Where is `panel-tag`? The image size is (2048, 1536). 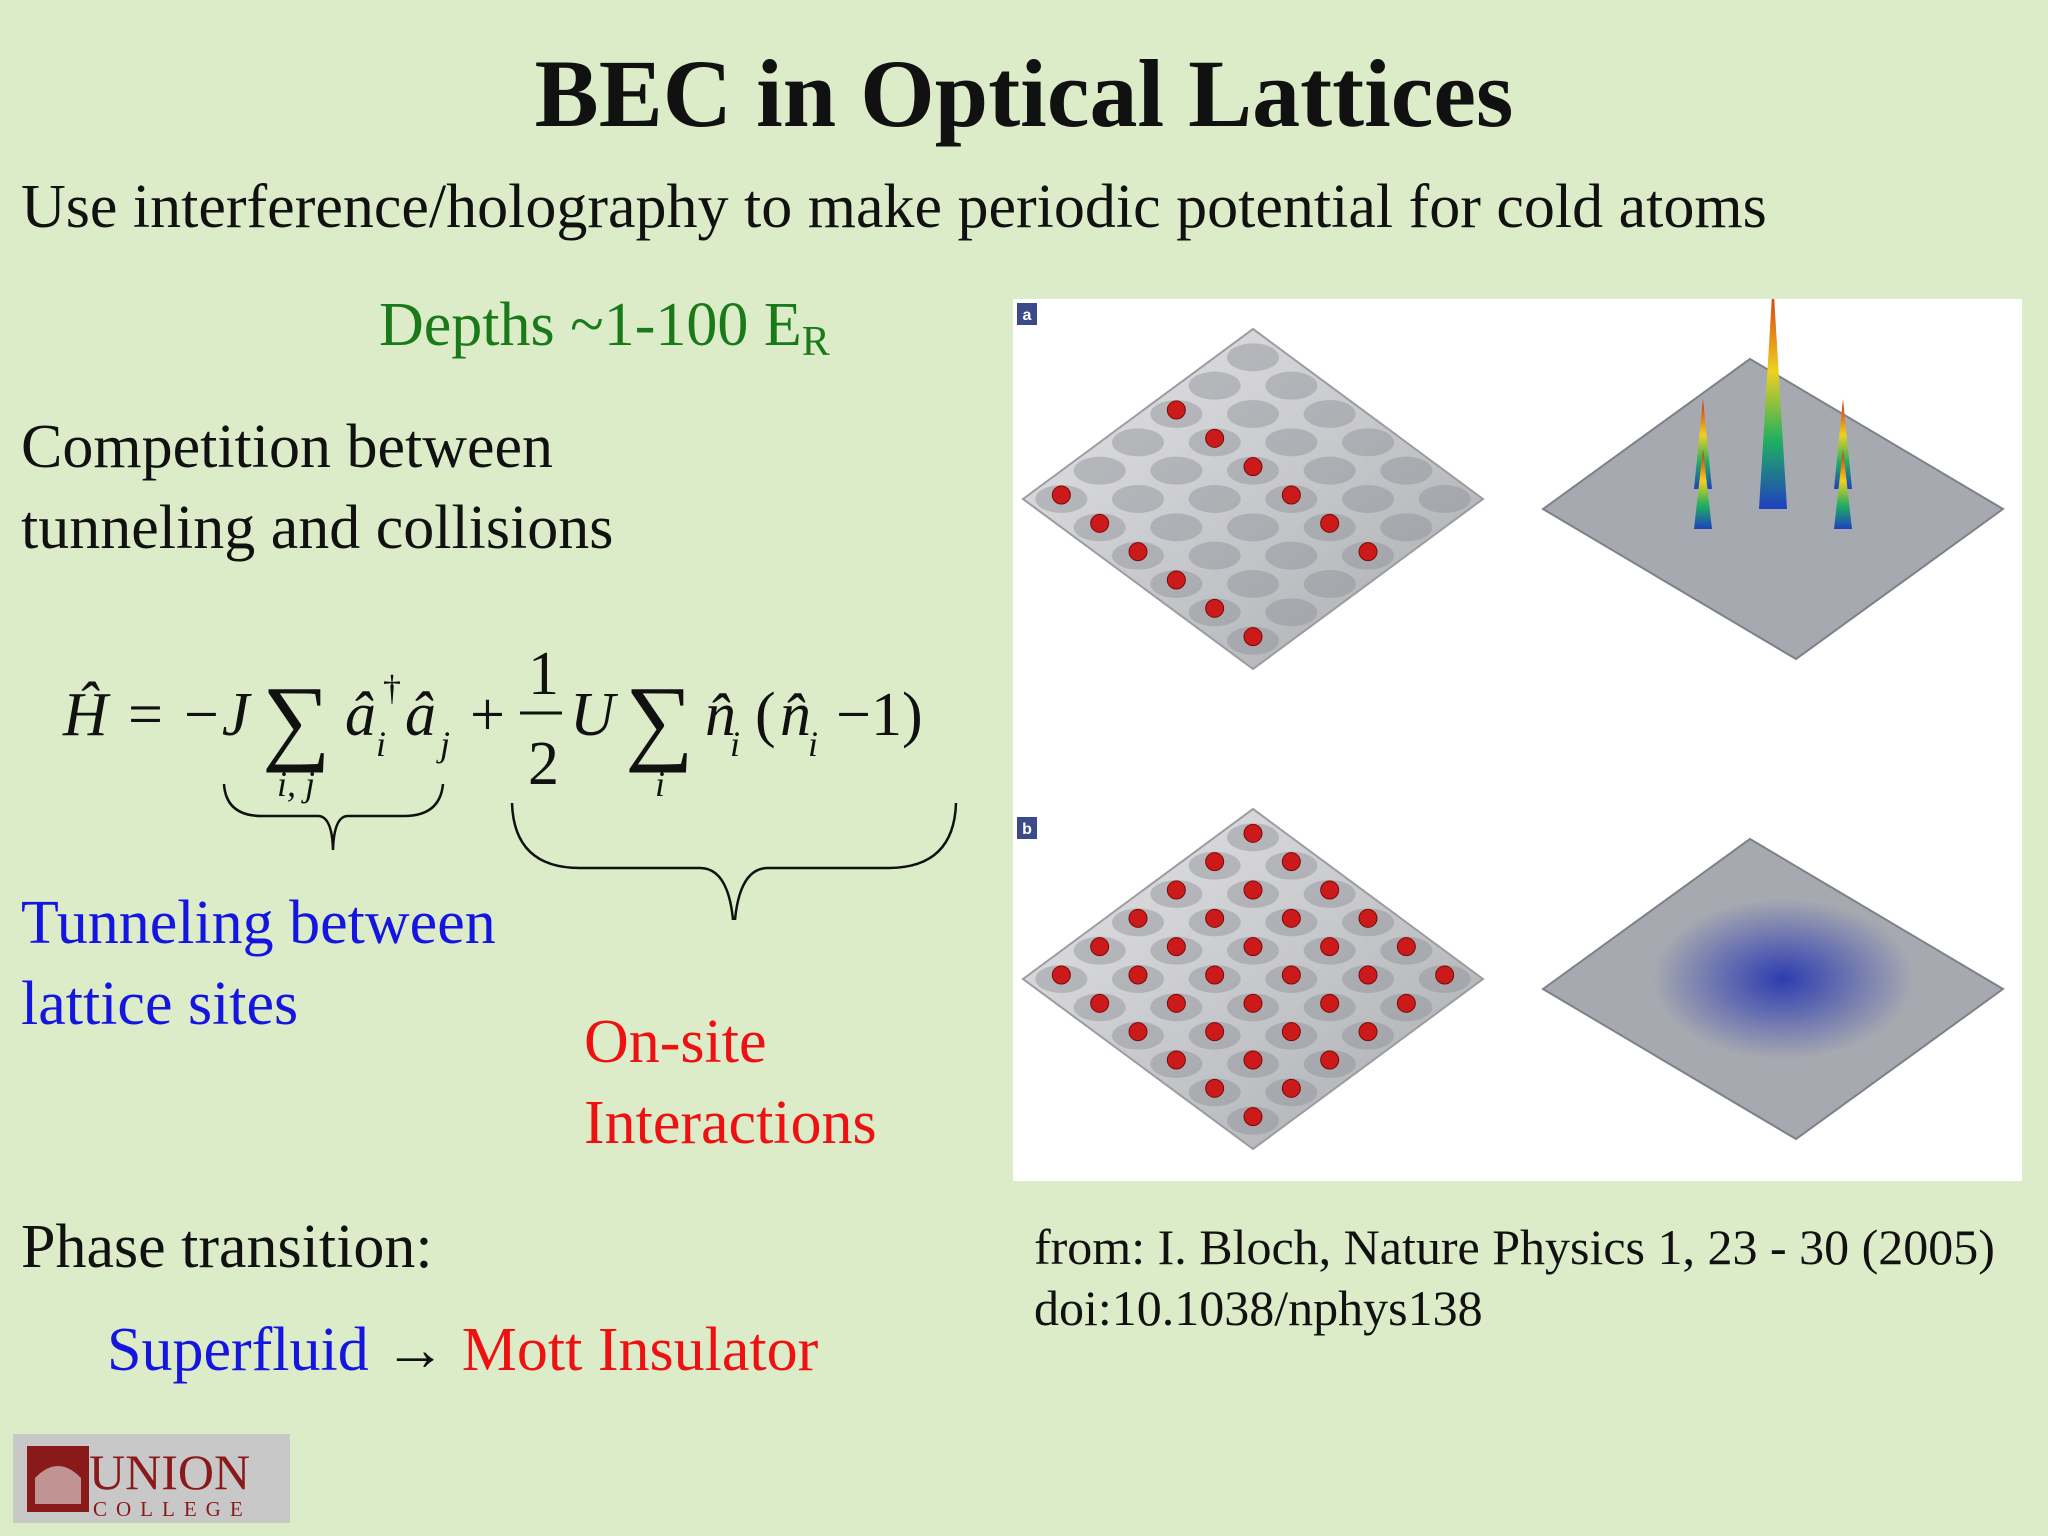 panel-tag is located at coordinates (1027, 314).